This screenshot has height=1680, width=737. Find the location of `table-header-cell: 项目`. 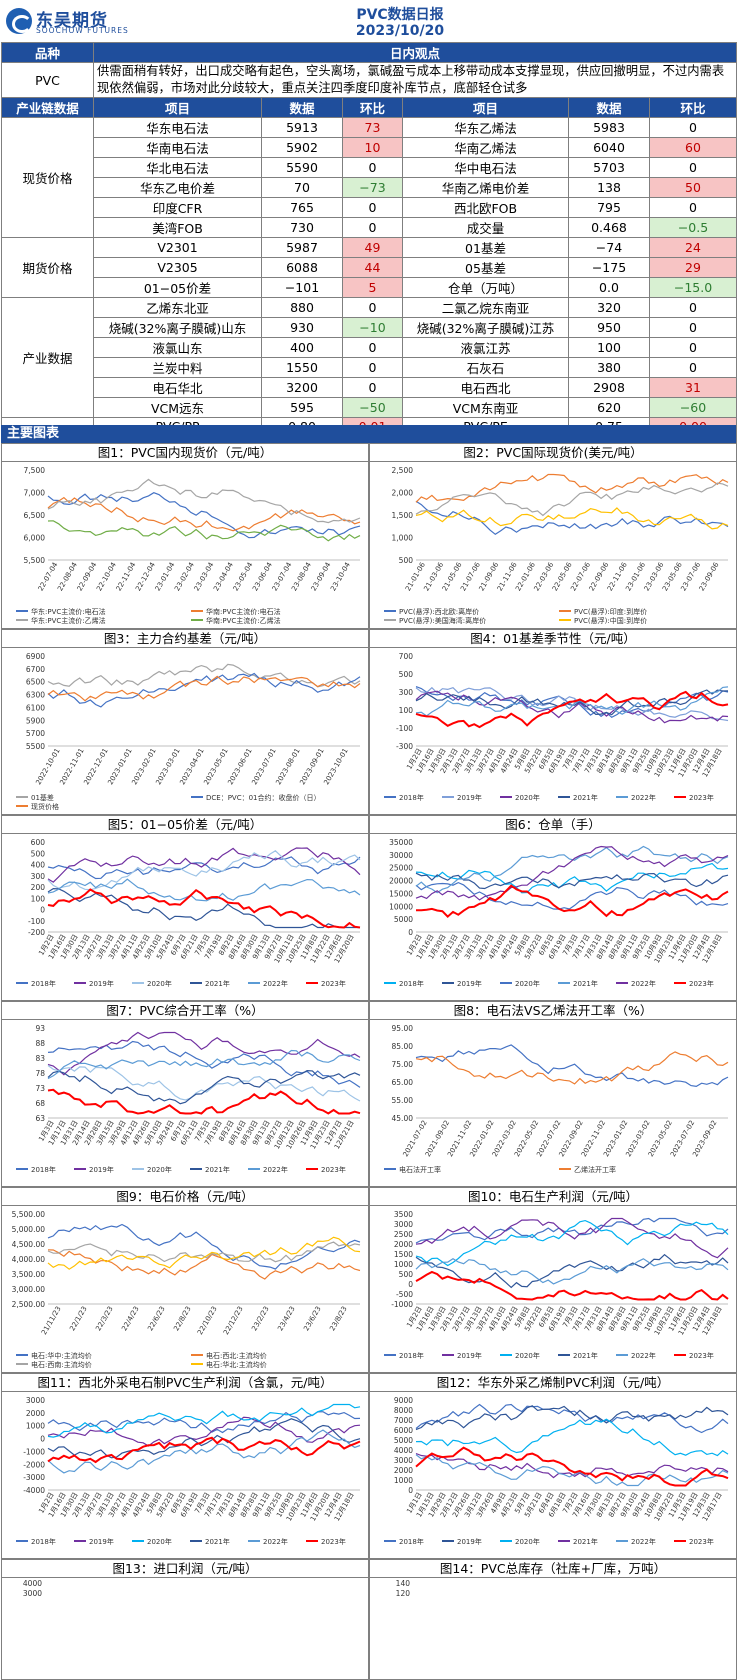

table-header-cell: 项目 is located at coordinates (177, 107).